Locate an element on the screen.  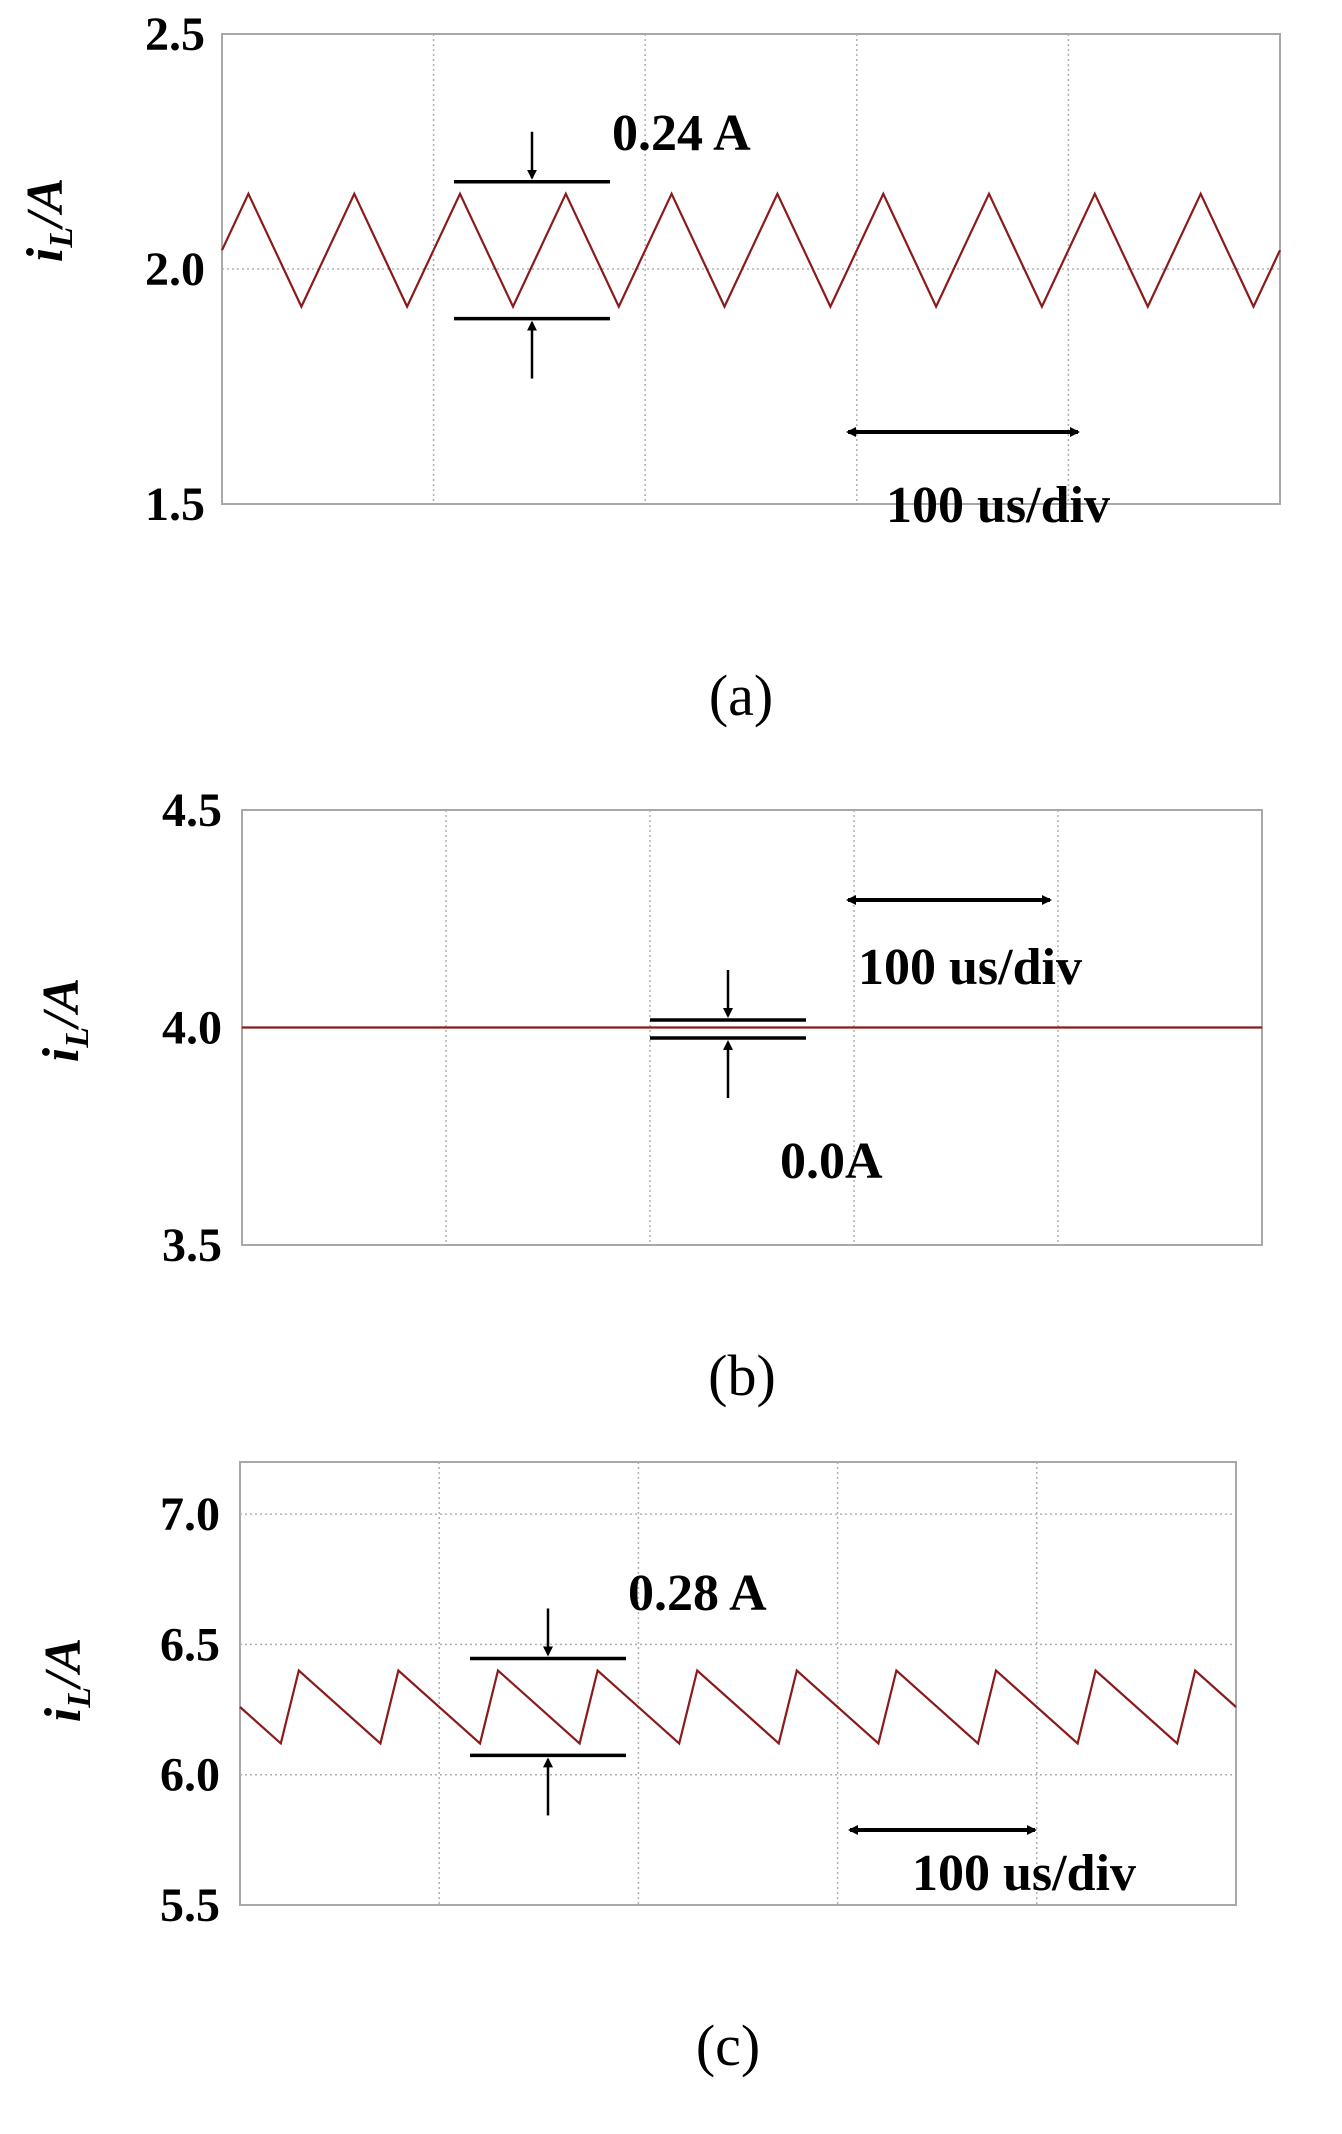
y-tick-label: 6.0 is located at coordinates (190, 1775).